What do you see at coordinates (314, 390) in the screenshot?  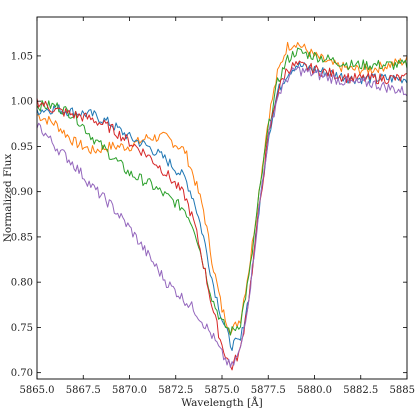 I see `x-tick-label: 5880.0` at bounding box center [314, 390].